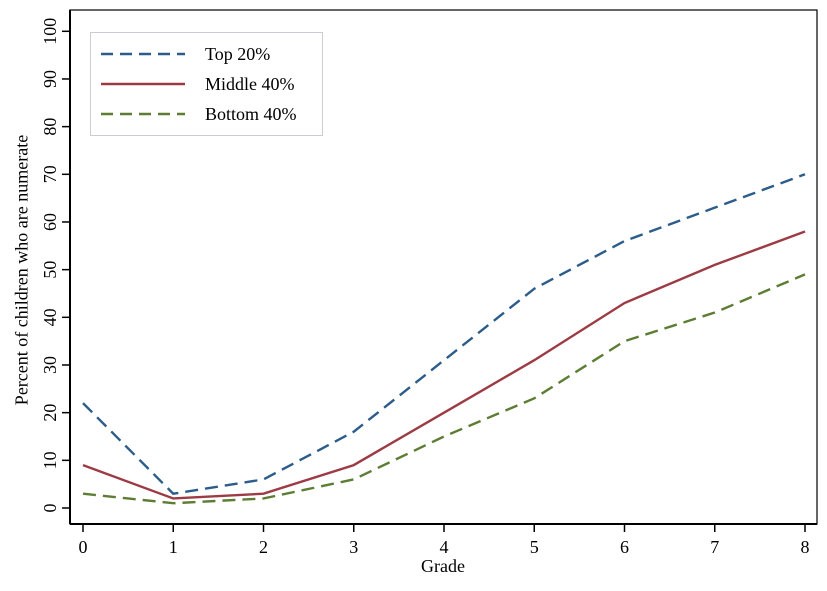  Describe the element at coordinates (50, 79) in the screenshot. I see `y-tick-label: 90` at that location.